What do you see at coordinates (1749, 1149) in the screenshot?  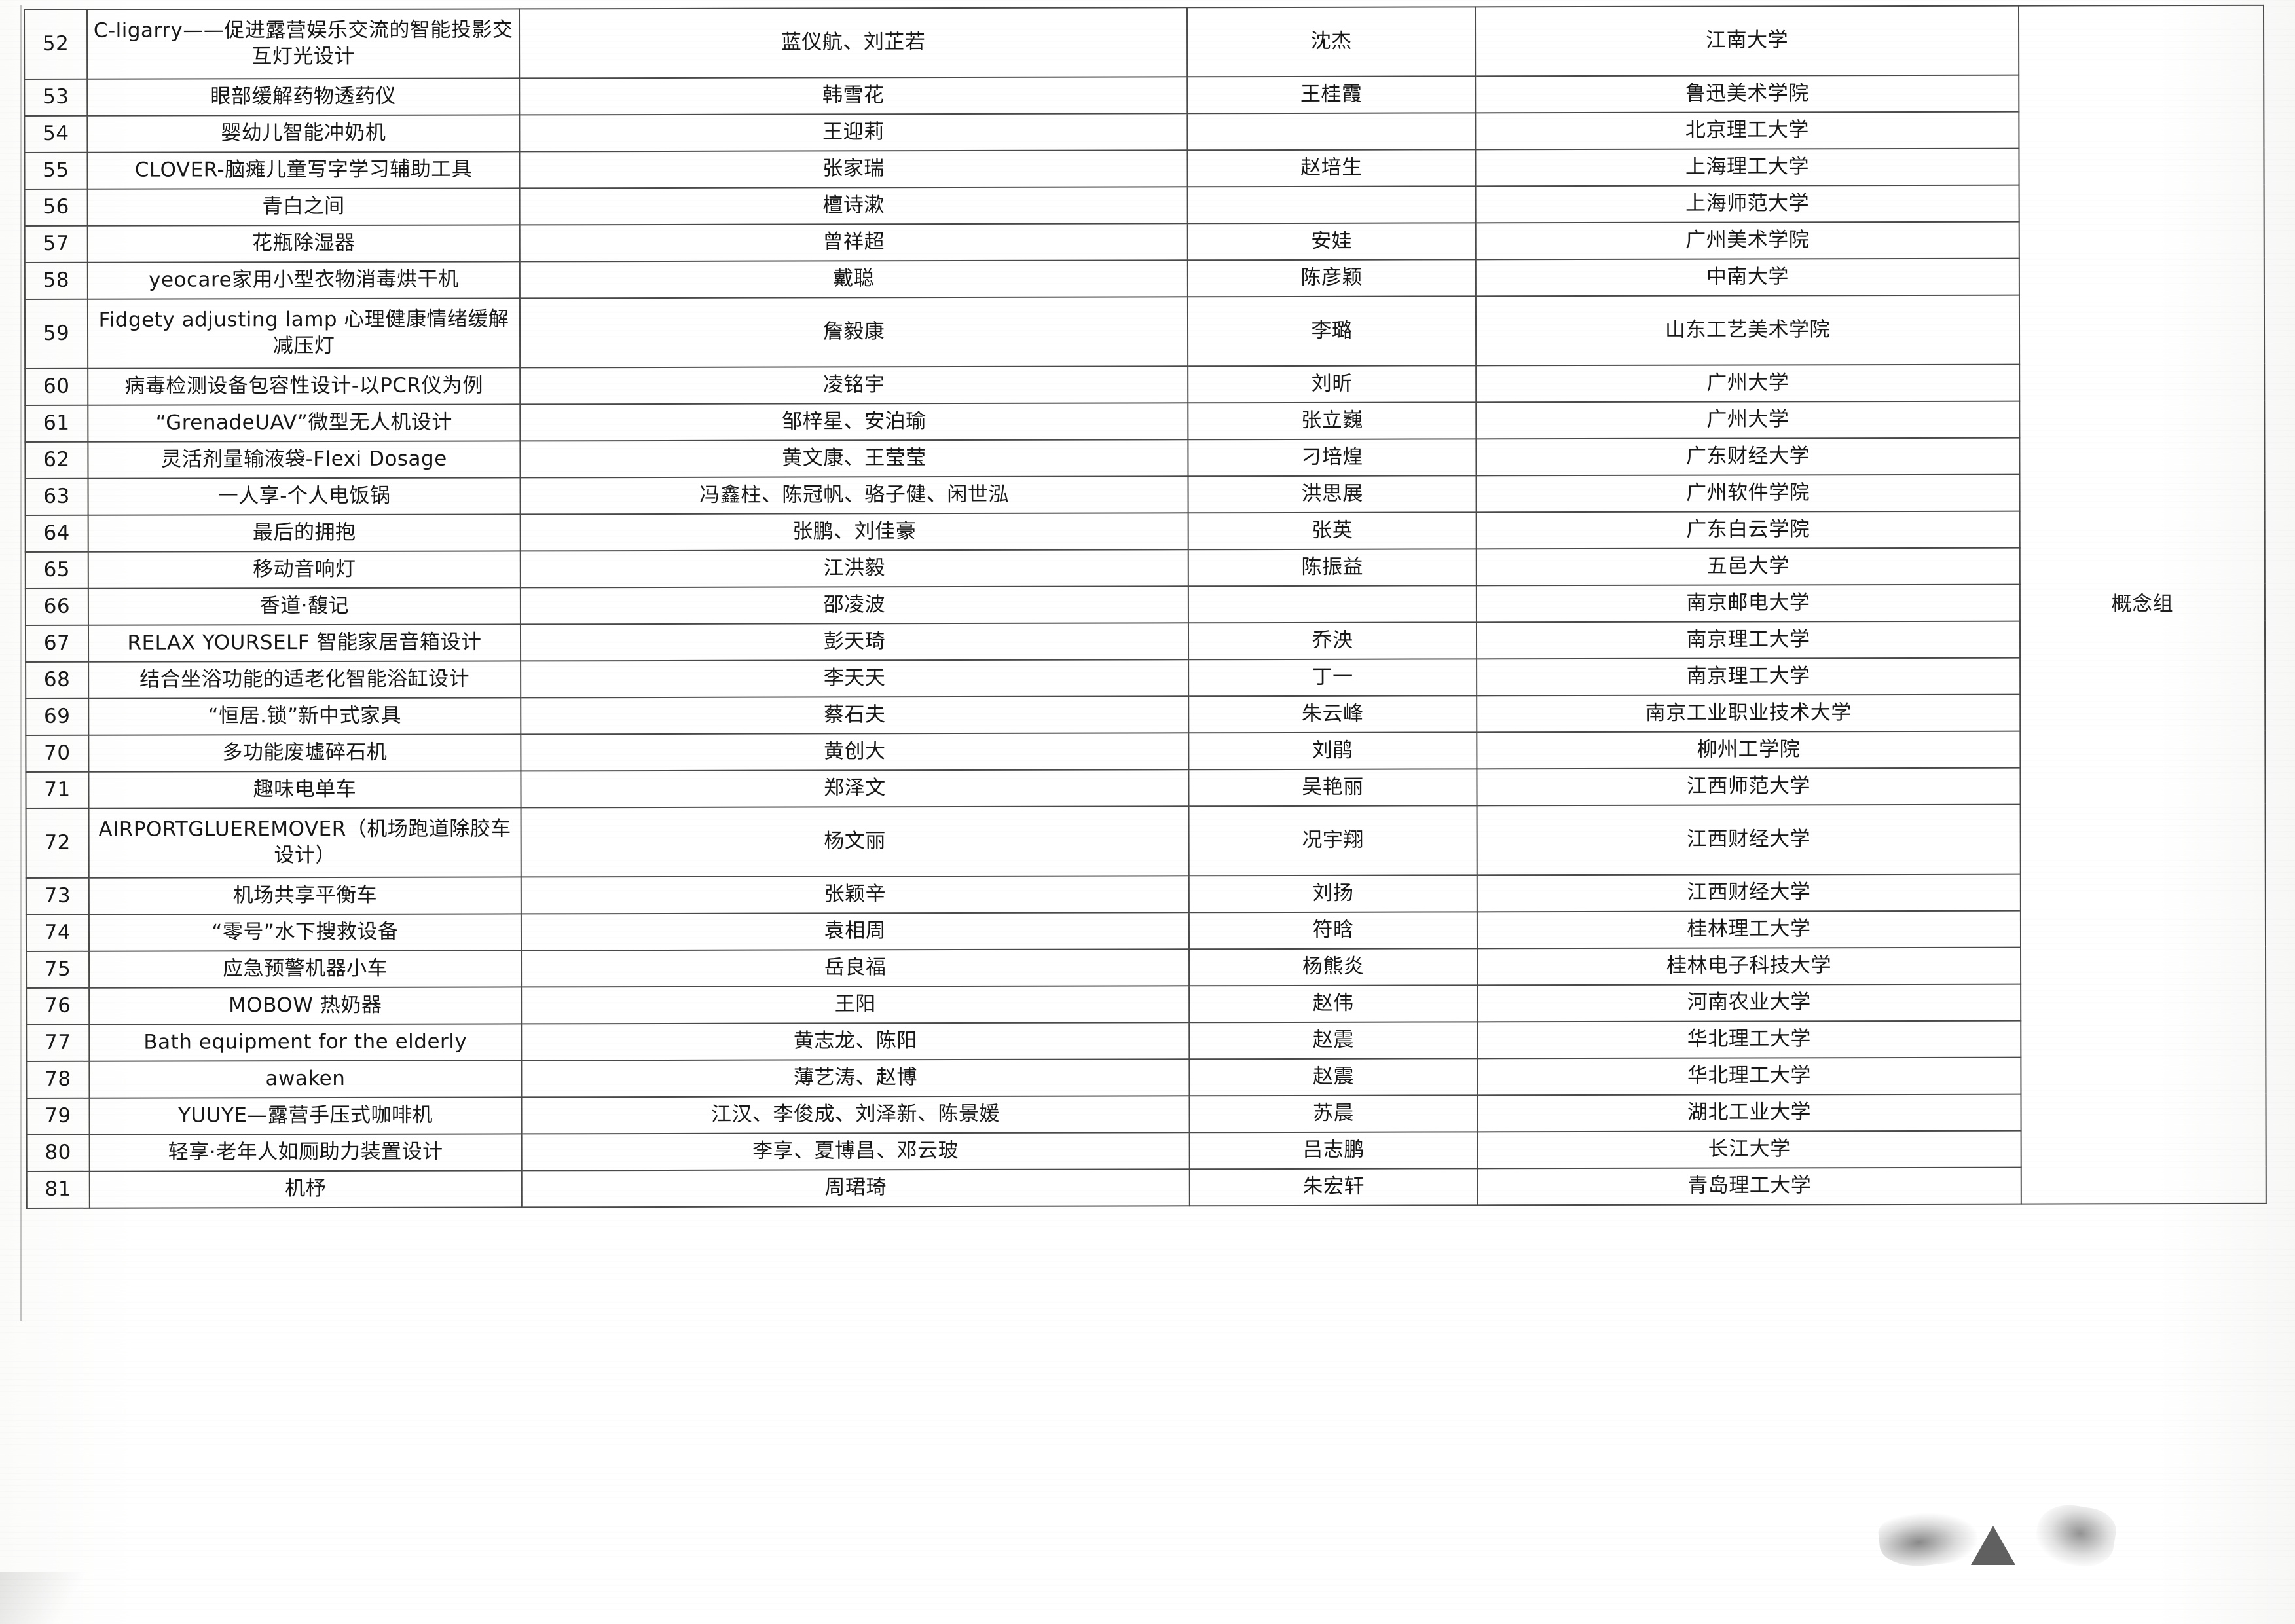 I see `cell-school: 长江大学` at bounding box center [1749, 1149].